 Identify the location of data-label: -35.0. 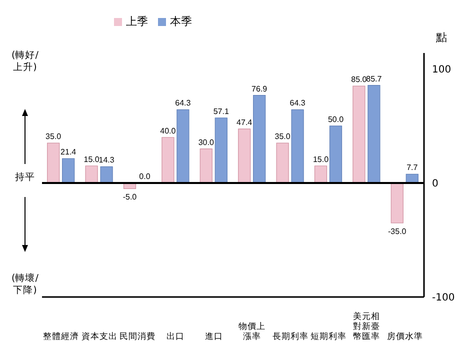
(397, 231).